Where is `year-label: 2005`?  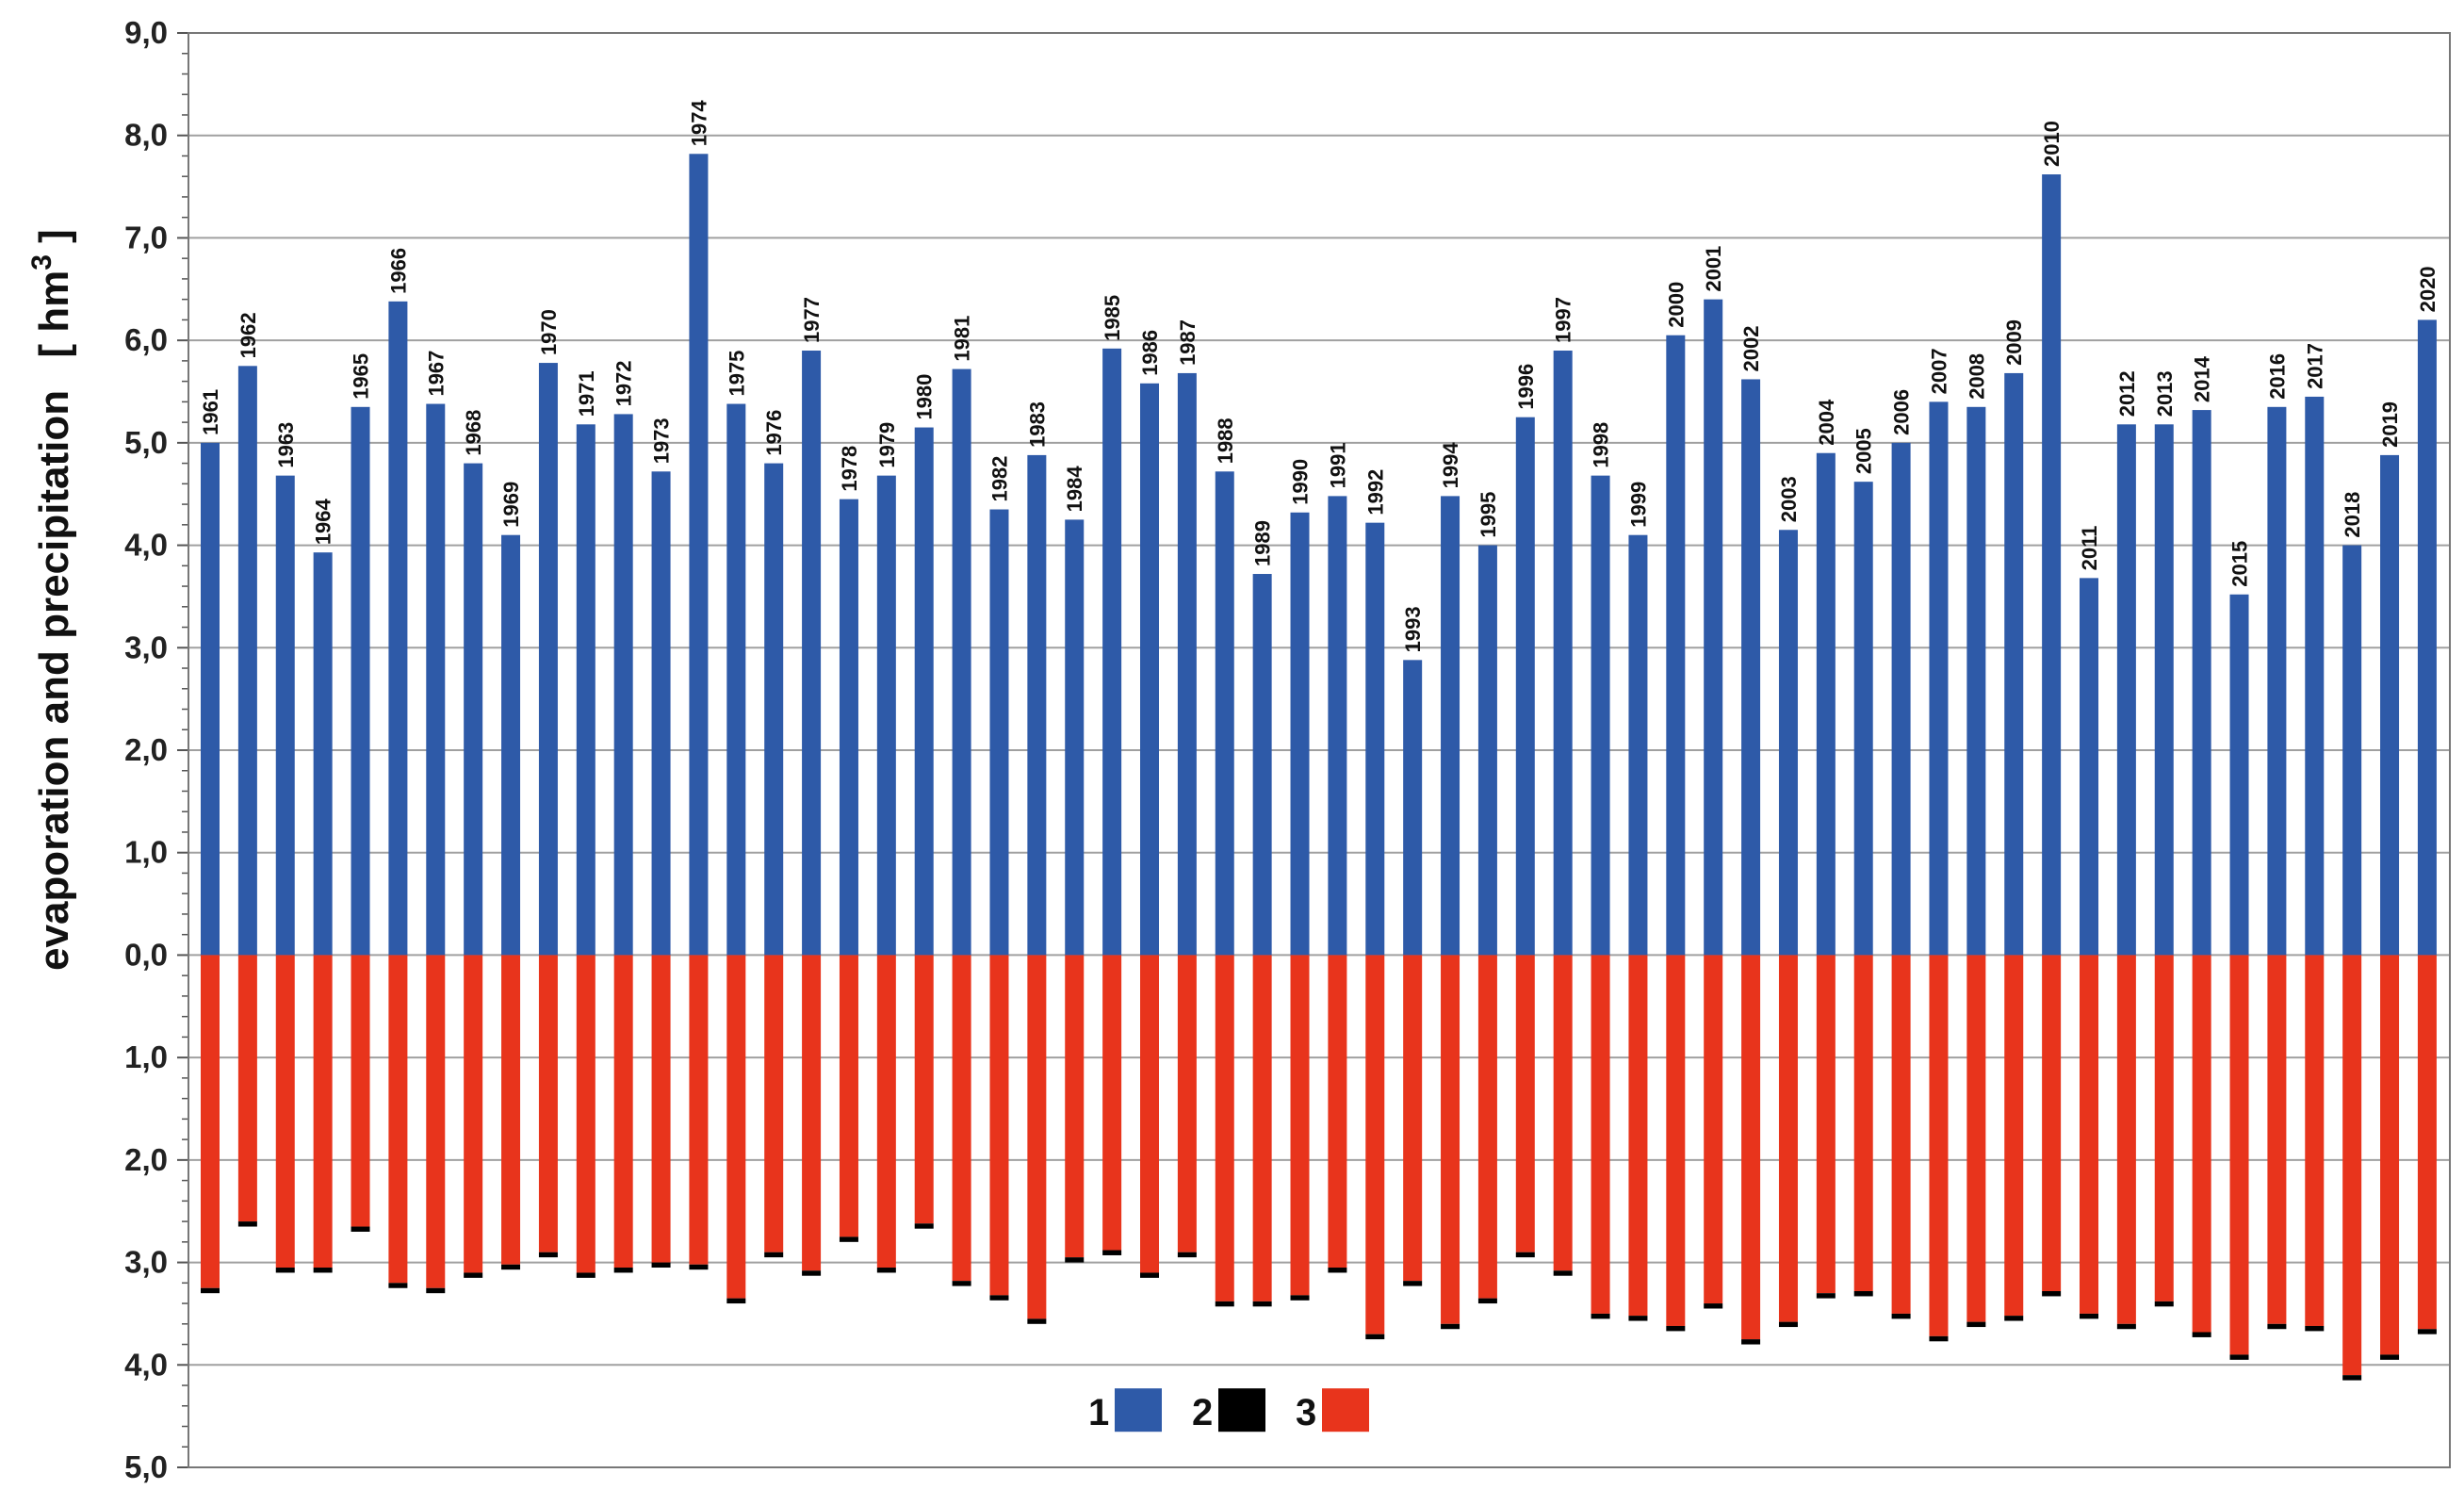
year-label: 2005 is located at coordinates (1864, 451).